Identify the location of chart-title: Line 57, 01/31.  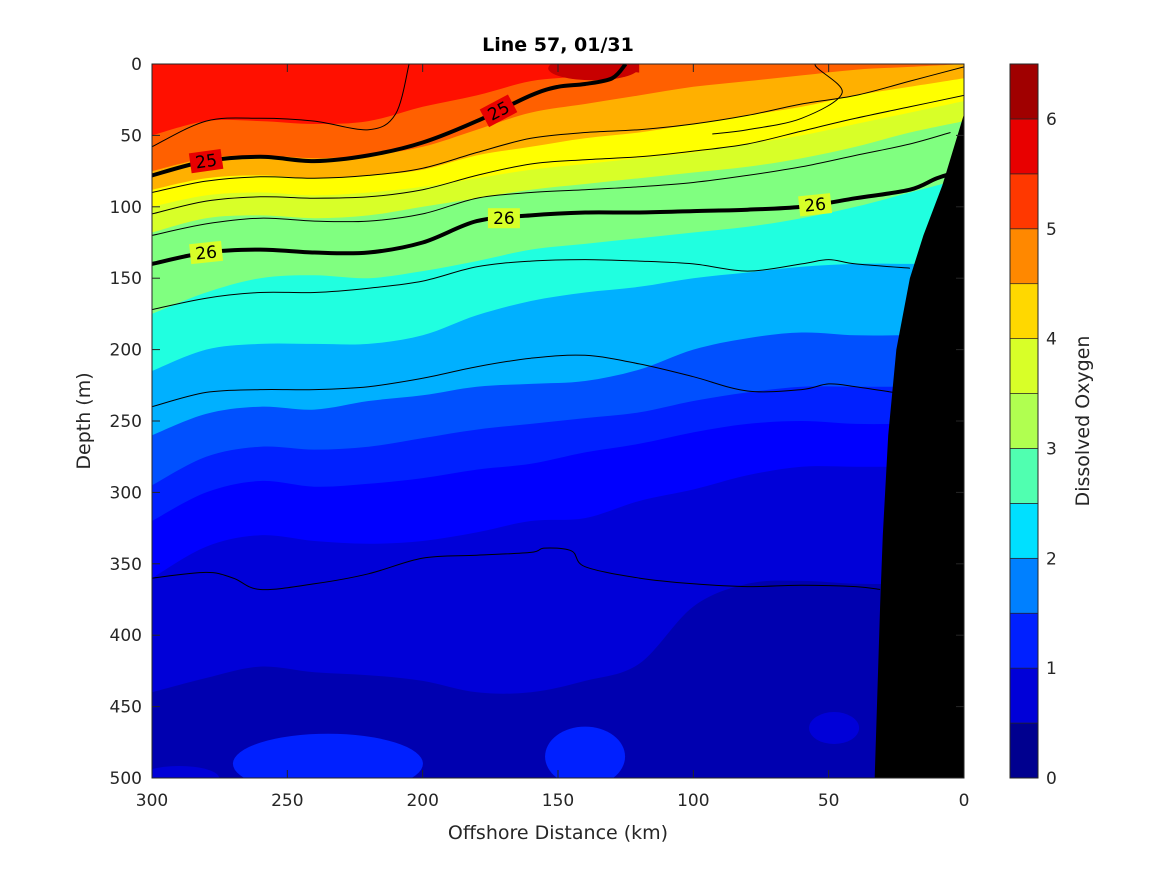
(558, 45).